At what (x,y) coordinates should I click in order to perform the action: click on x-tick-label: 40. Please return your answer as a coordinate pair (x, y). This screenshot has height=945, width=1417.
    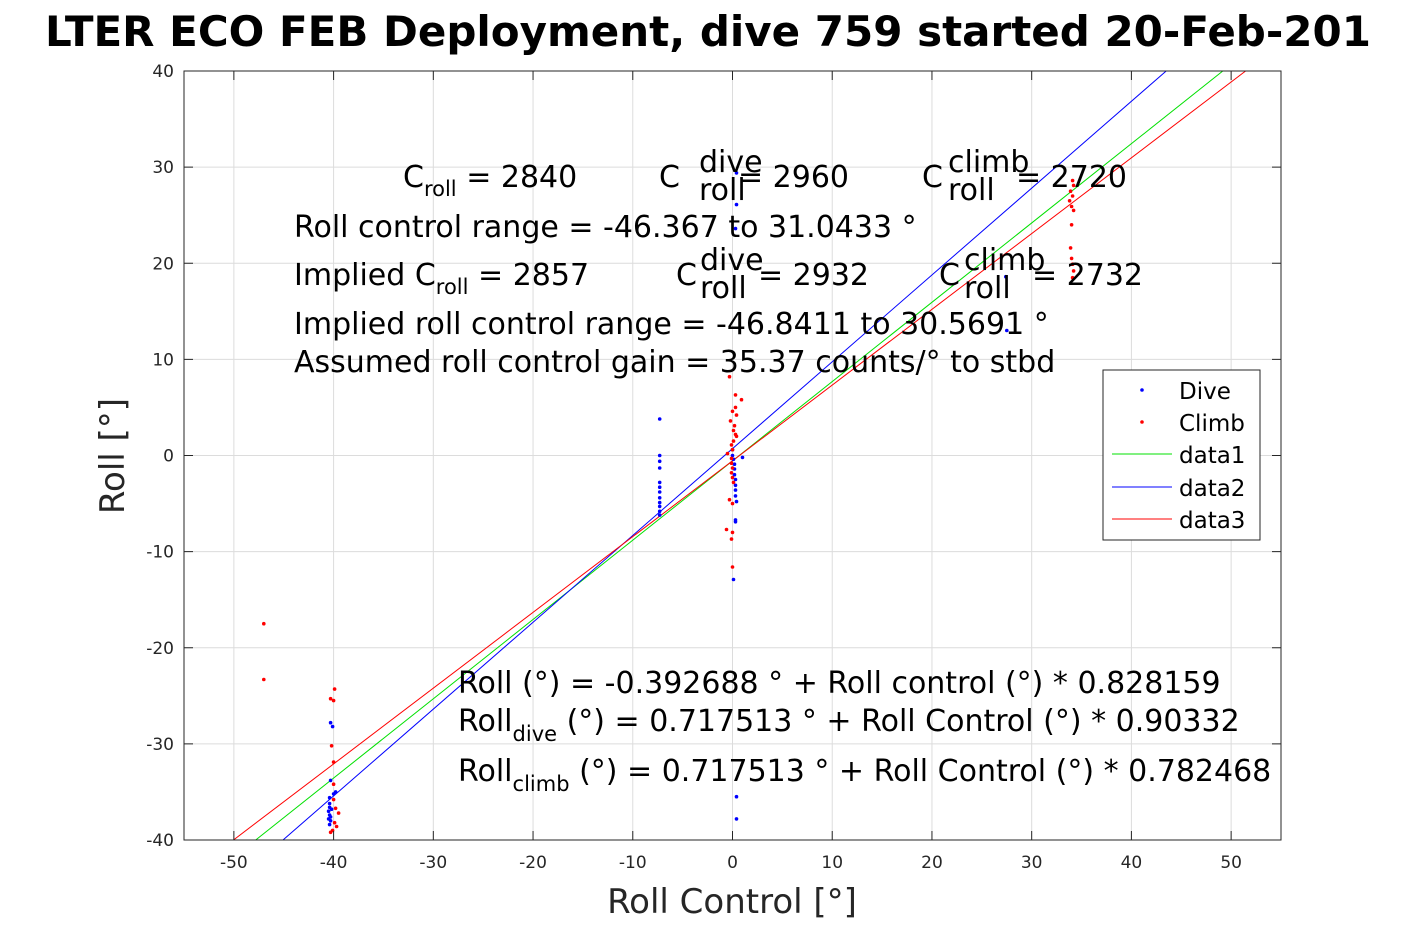
    Looking at the image, I should click on (1132, 863).